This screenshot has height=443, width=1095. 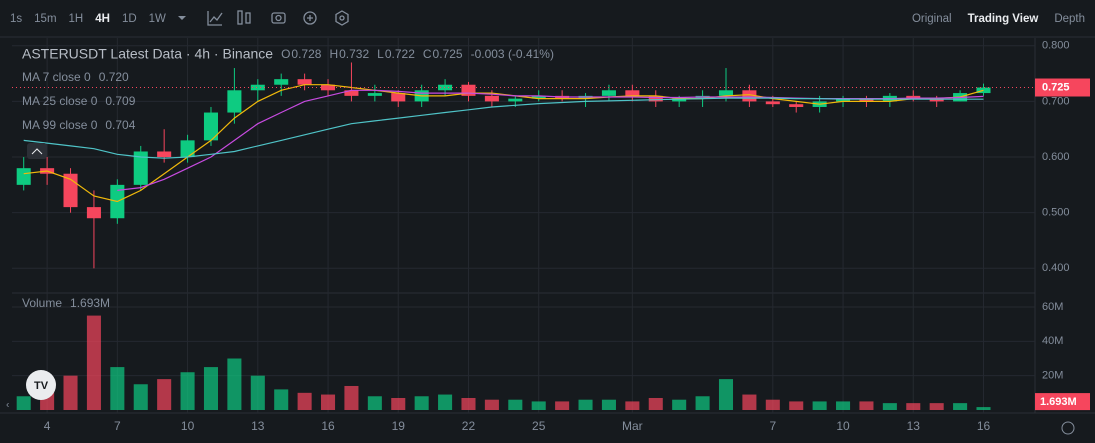 I want to click on last-price-label: 0.725, so click(x=1056, y=87).